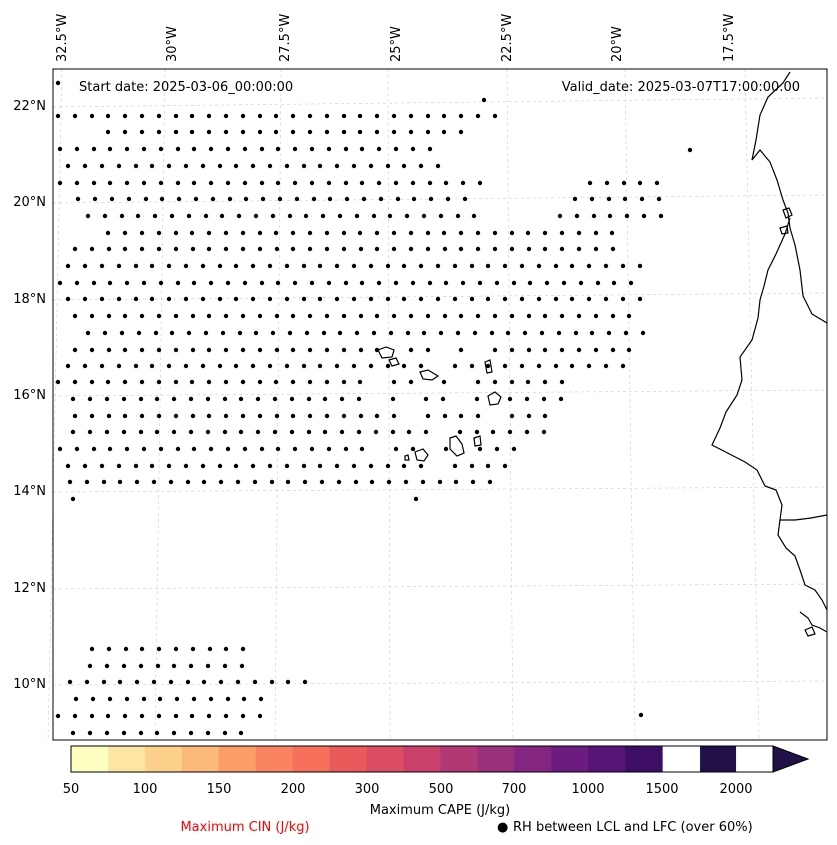  What do you see at coordinates (514, 789) in the screenshot?
I see `colorbar-tick: 700` at bounding box center [514, 789].